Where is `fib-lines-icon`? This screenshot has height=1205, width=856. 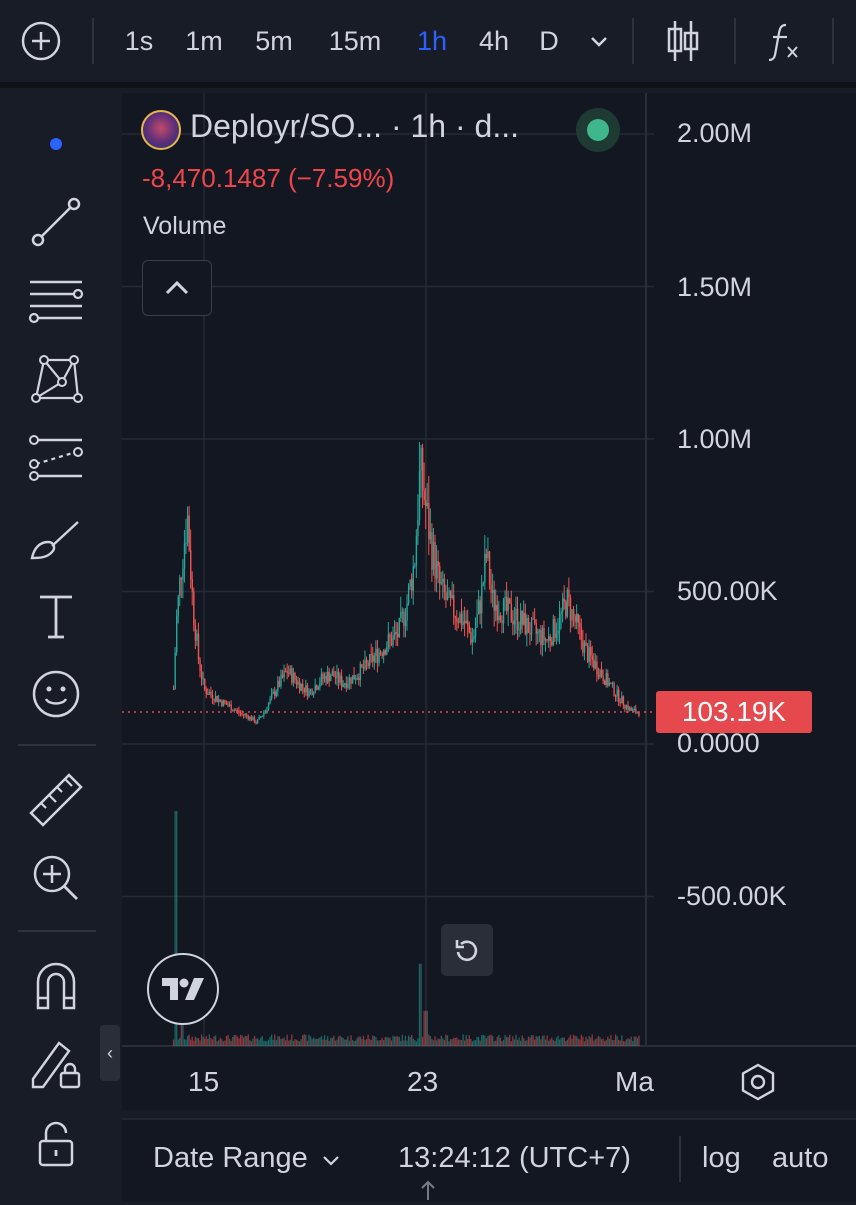 fib-lines-icon is located at coordinates (56, 300).